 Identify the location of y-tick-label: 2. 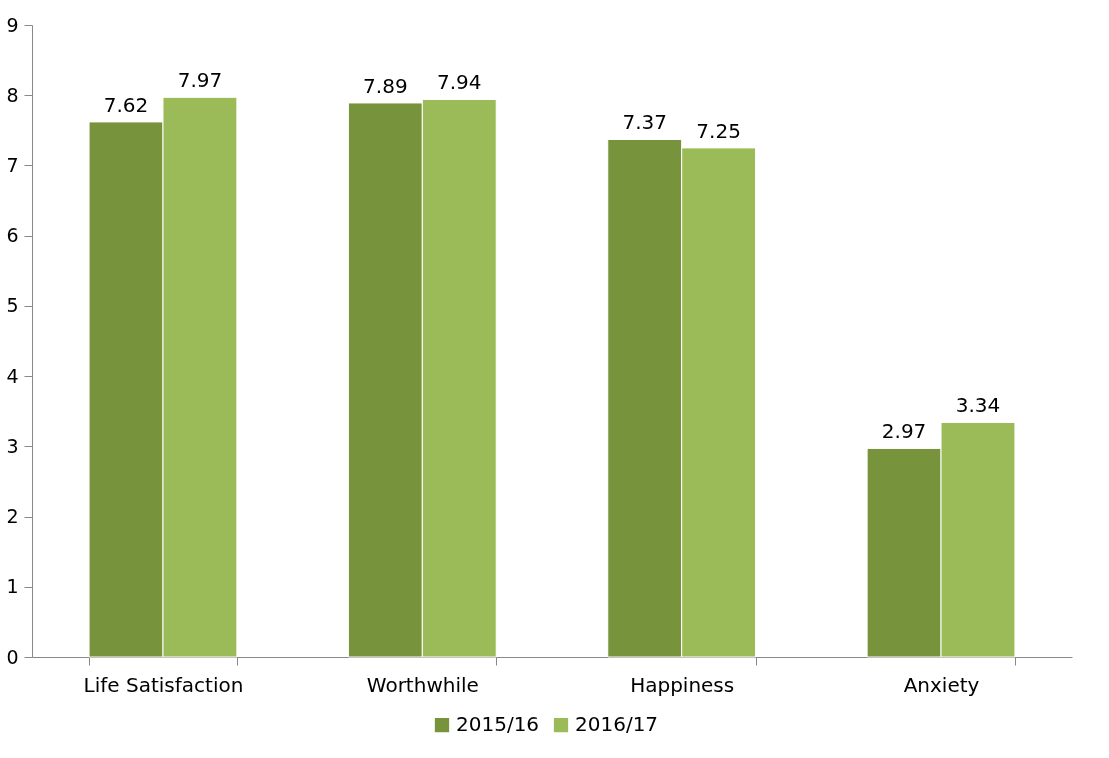
(12, 516).